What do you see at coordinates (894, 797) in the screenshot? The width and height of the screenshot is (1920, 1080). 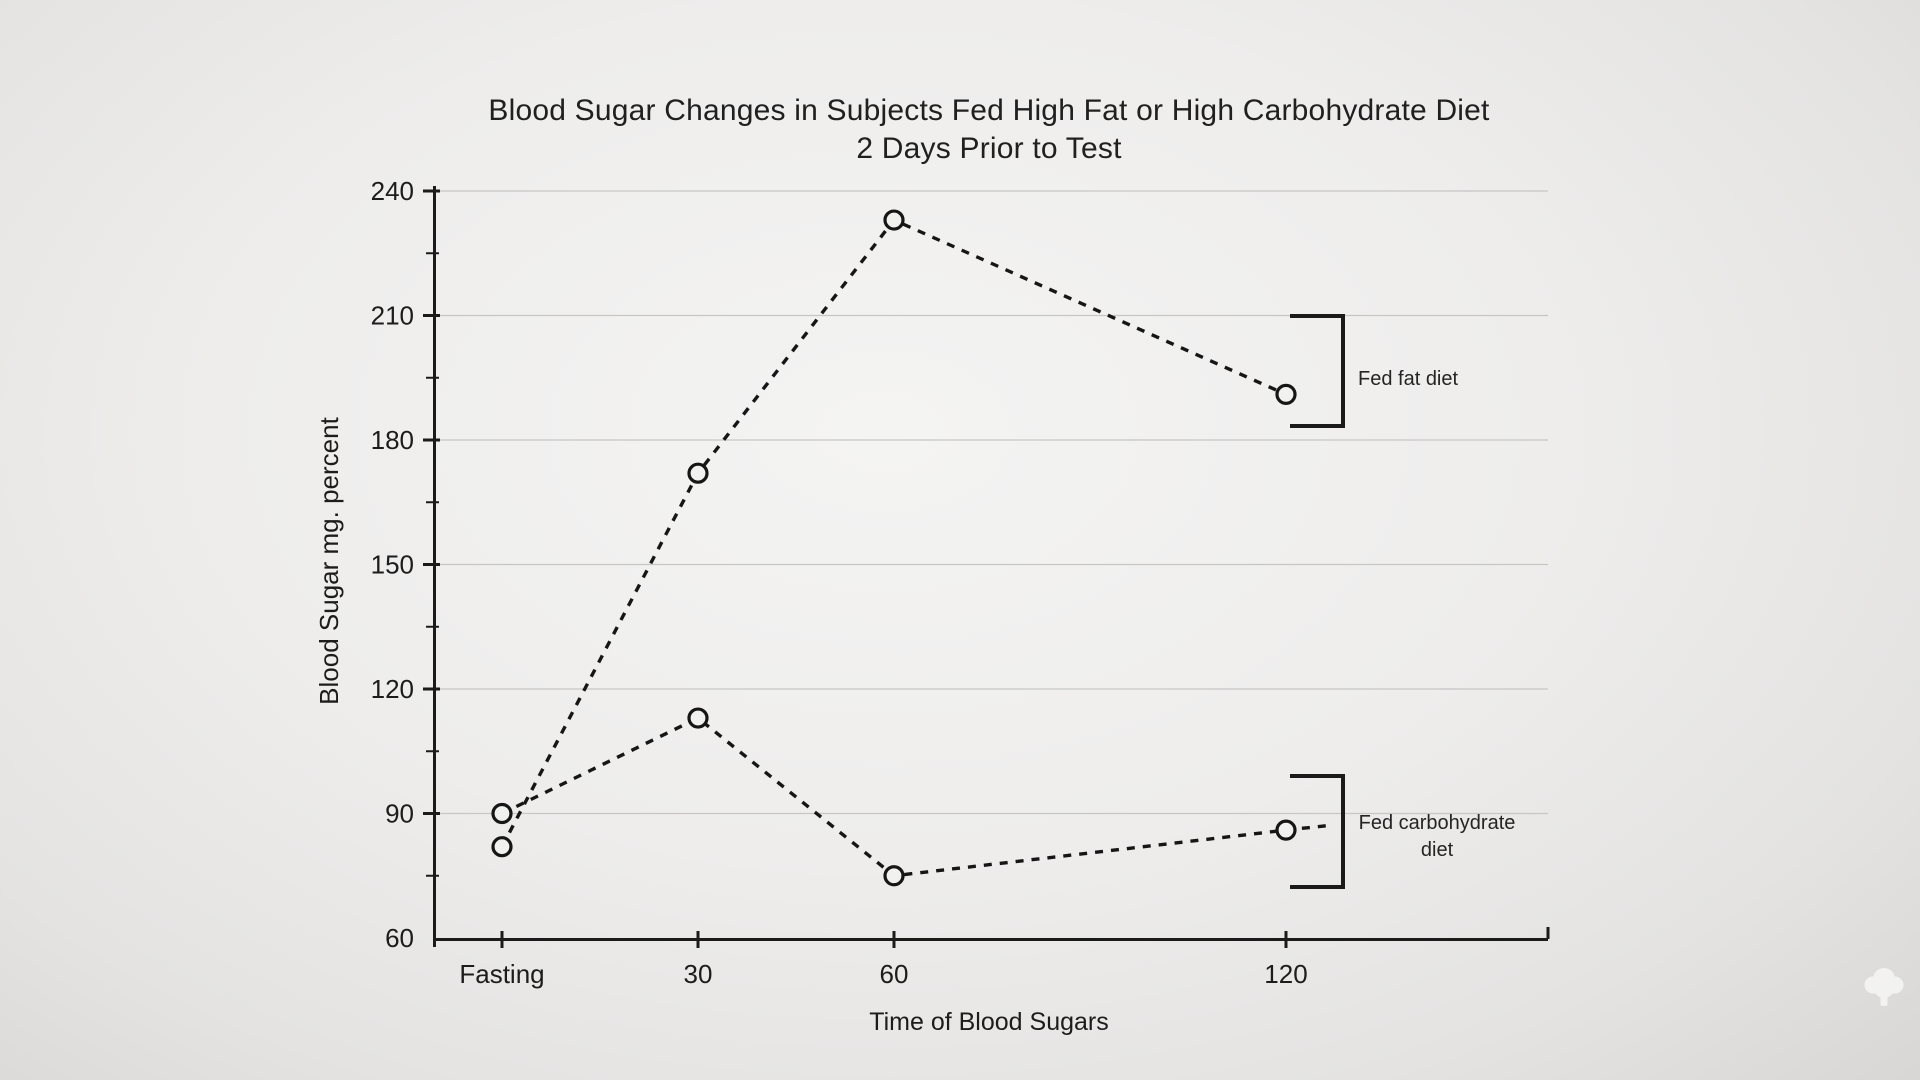 I see `series-line-carb` at bounding box center [894, 797].